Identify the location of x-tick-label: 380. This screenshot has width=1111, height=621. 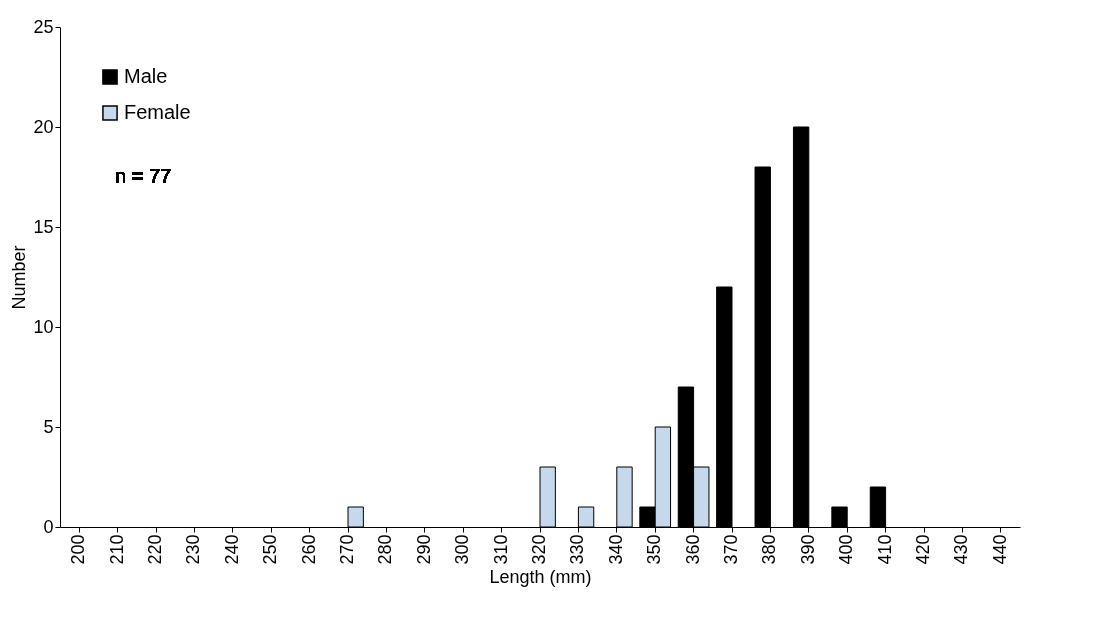
(769, 549).